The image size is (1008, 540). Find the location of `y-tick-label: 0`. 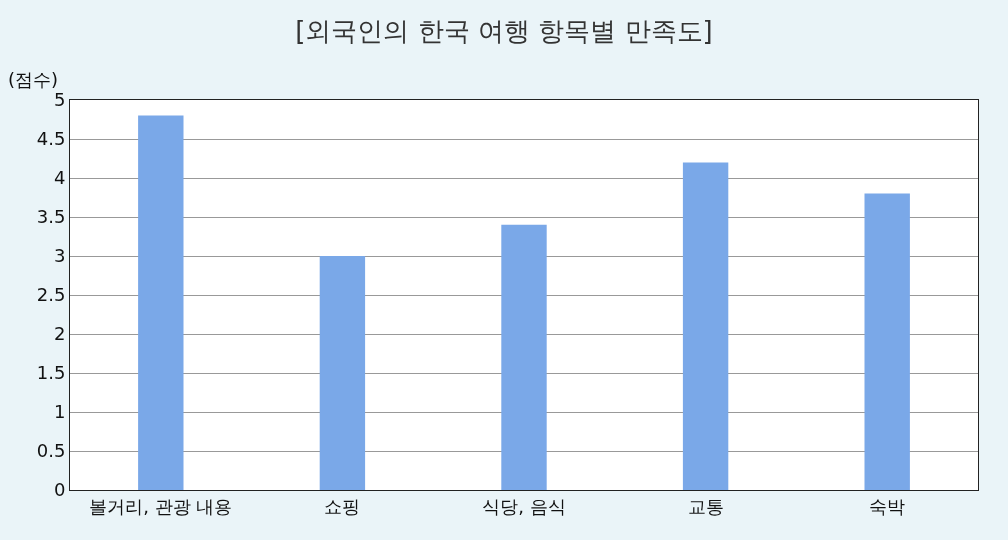

y-tick-label: 0 is located at coordinates (59, 490).